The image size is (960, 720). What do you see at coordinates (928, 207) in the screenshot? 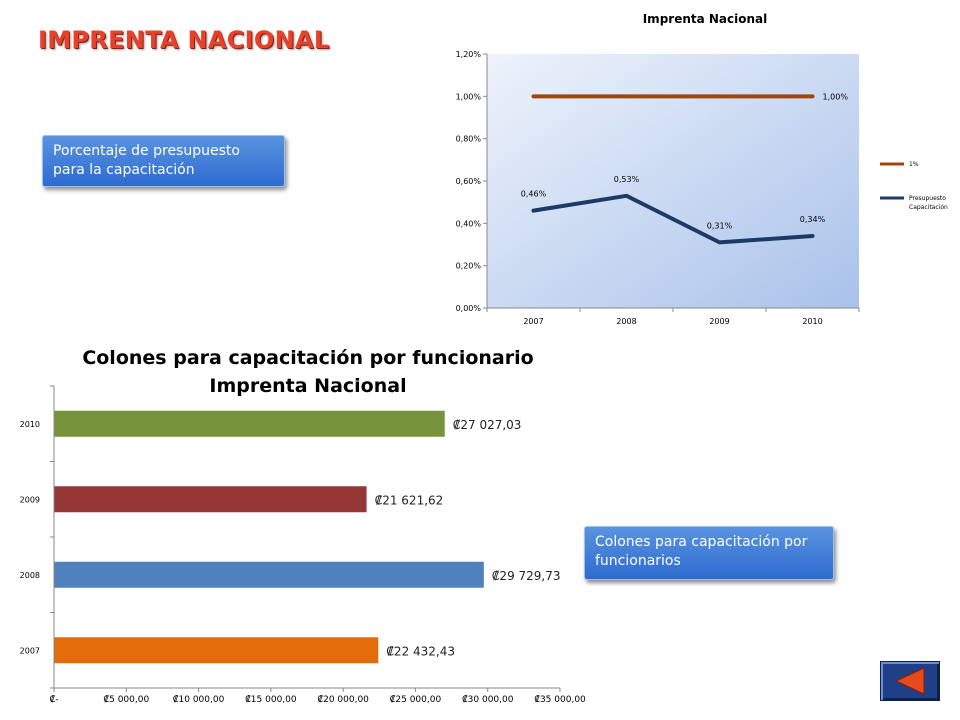
I see `line-chart-legend-label: Capacitación` at bounding box center [928, 207].